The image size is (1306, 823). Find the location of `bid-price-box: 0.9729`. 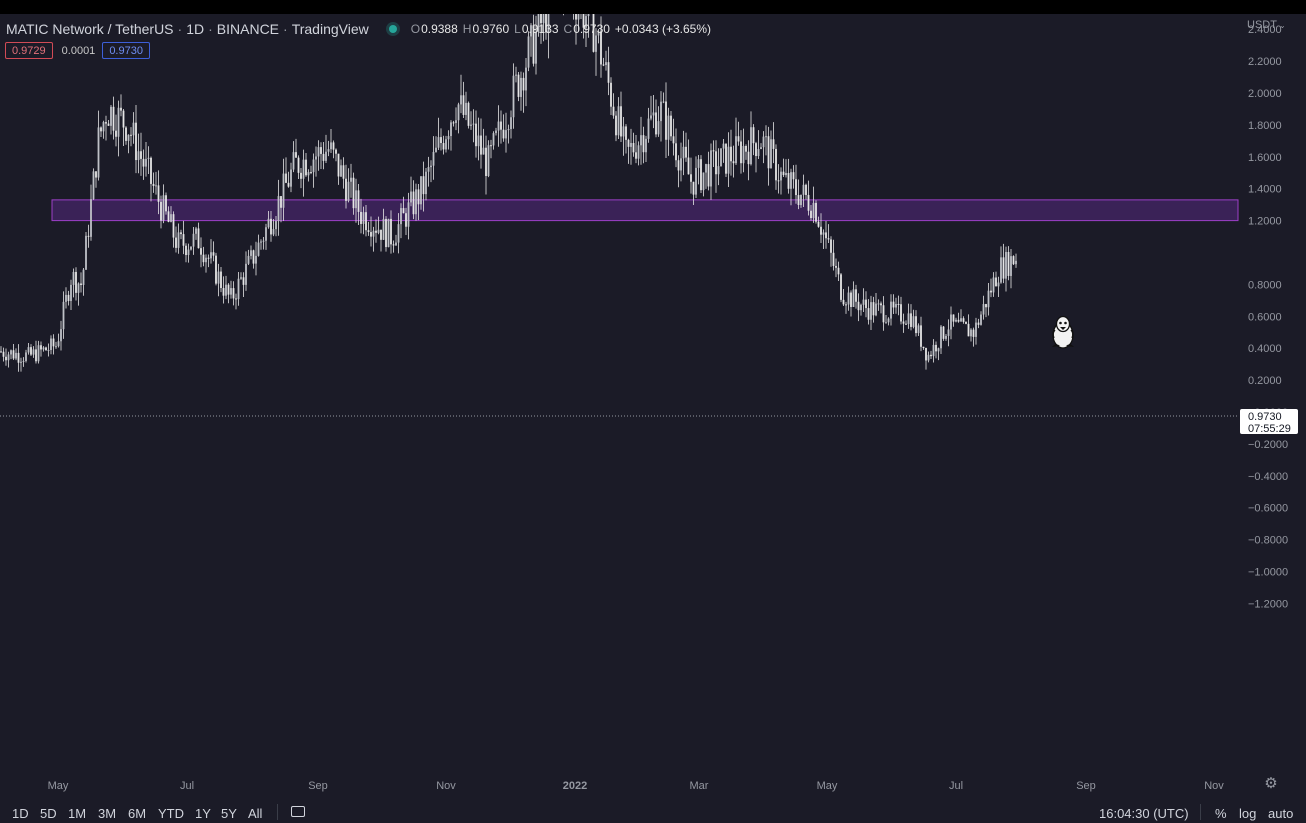

bid-price-box: 0.9729 is located at coordinates (29, 50).